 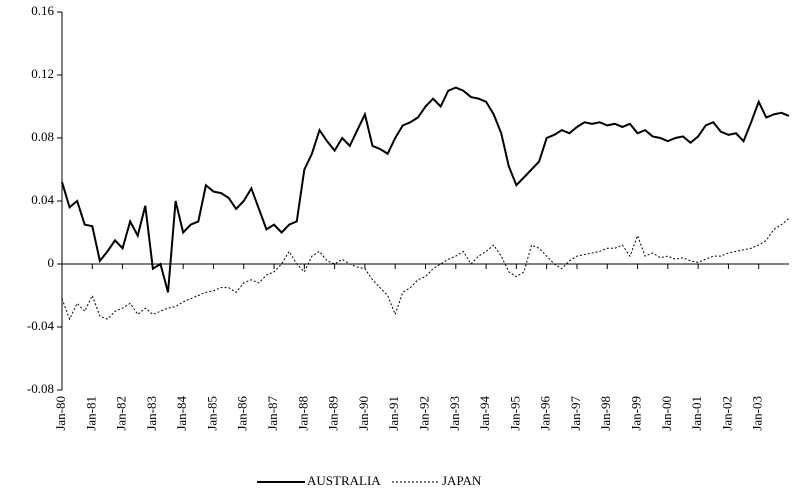 What do you see at coordinates (363, 413) in the screenshot?
I see `x-tick-label: Jan-90` at bounding box center [363, 413].